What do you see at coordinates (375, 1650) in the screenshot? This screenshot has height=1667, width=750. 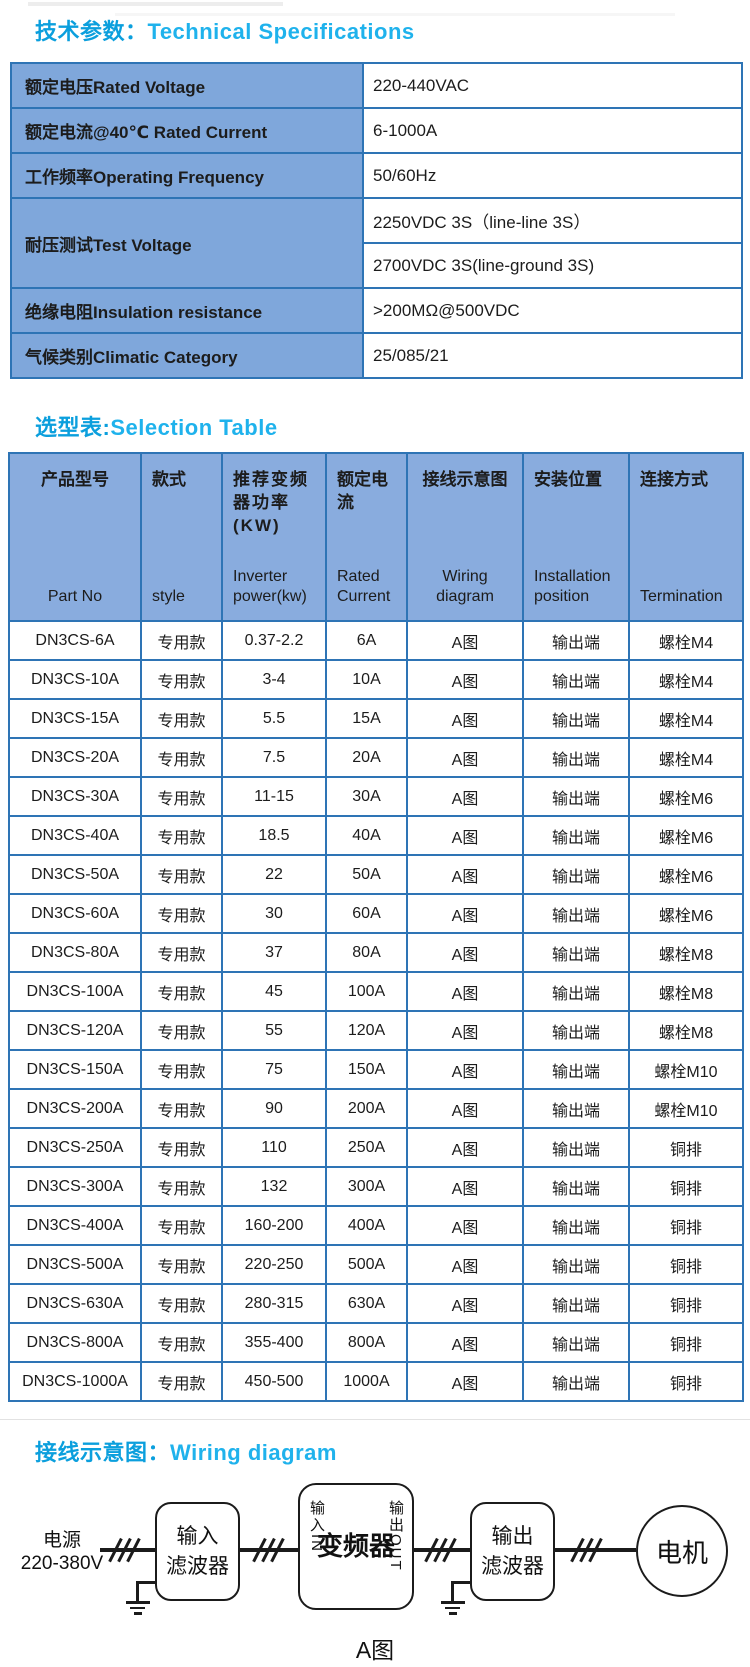 I see `diagram-caption: A图` at bounding box center [375, 1650].